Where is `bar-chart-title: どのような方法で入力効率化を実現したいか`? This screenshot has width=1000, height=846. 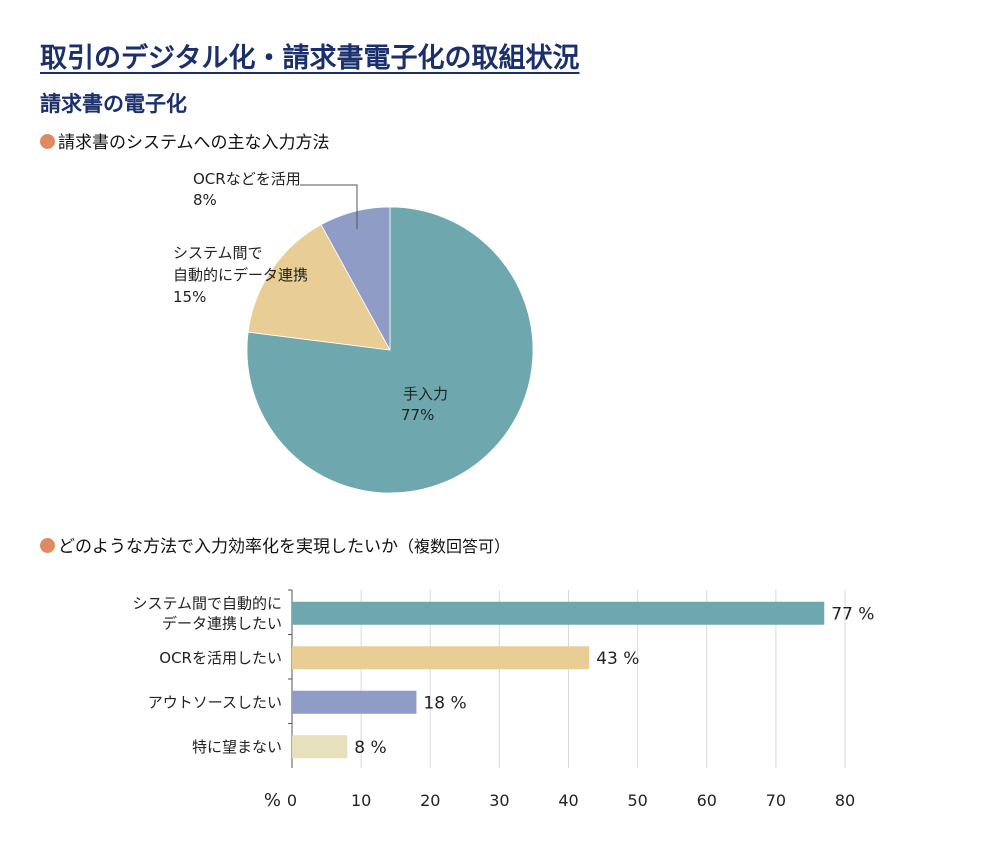 bar-chart-title: どのような方法で入力効率化を実現したいか is located at coordinates (228, 547).